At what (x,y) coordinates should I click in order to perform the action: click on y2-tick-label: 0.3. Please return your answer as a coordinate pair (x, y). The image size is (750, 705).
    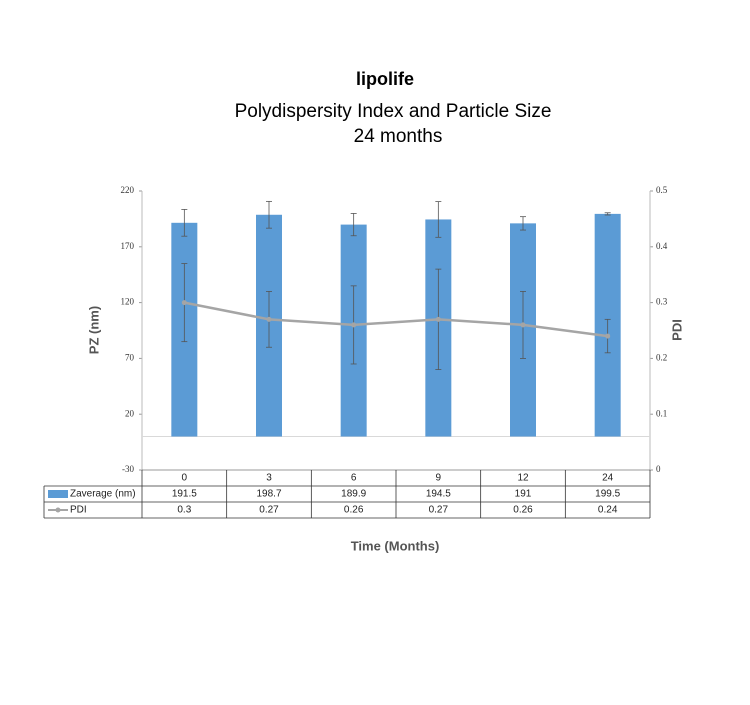
    Looking at the image, I should click on (662, 302).